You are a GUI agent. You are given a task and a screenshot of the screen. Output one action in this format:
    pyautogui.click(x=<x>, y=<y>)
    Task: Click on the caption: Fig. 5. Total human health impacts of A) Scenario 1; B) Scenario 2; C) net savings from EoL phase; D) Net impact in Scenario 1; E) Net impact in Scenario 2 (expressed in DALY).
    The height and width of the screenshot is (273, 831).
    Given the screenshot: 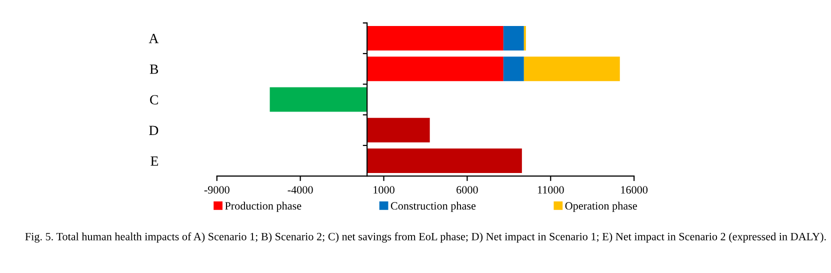 What is the action you would take?
    pyautogui.click(x=425, y=237)
    